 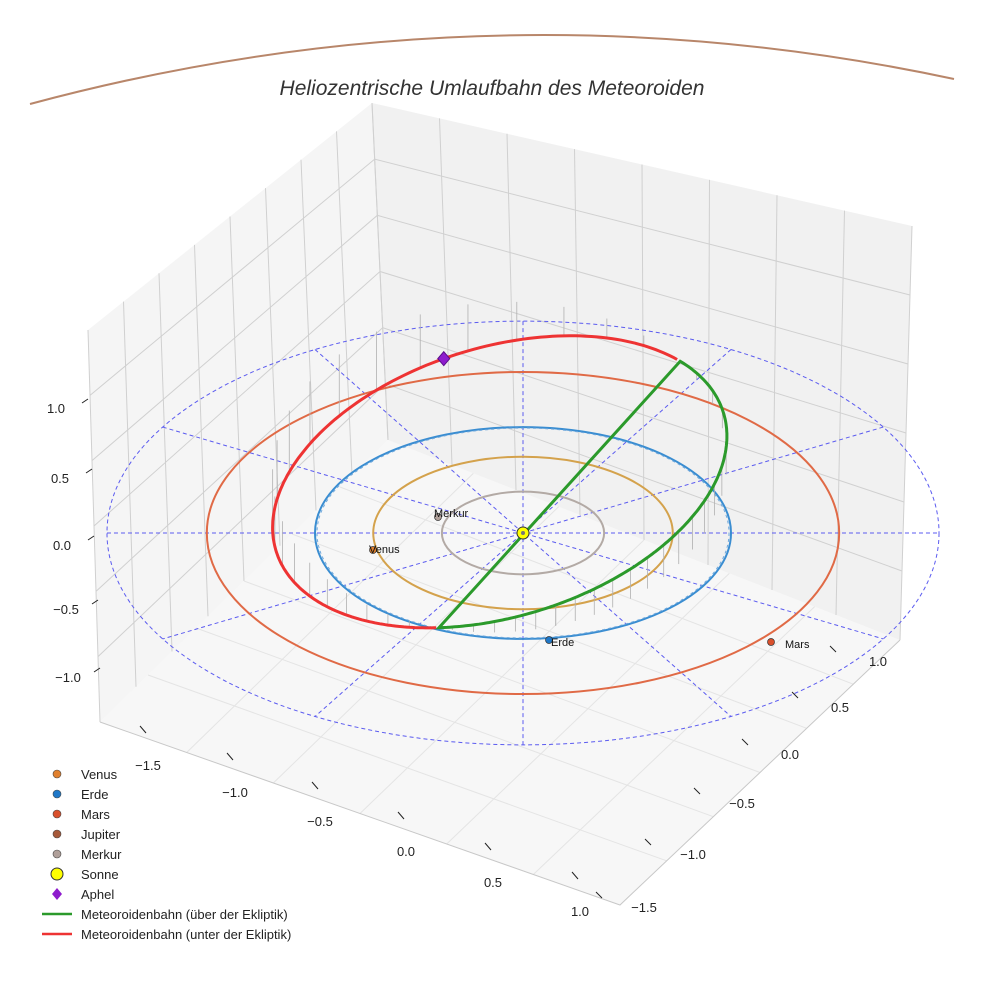 What do you see at coordinates (742, 803) in the screenshot?
I see `y-tick-label: −0.5` at bounding box center [742, 803].